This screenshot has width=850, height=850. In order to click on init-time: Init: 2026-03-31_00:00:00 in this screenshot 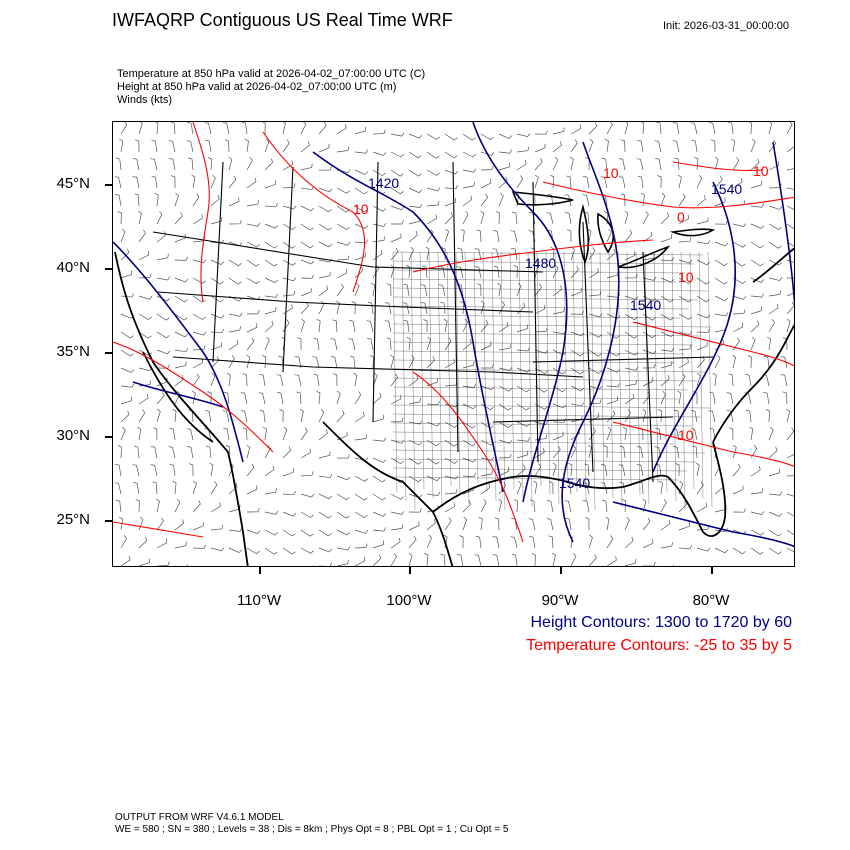, I will do `click(726, 26)`.